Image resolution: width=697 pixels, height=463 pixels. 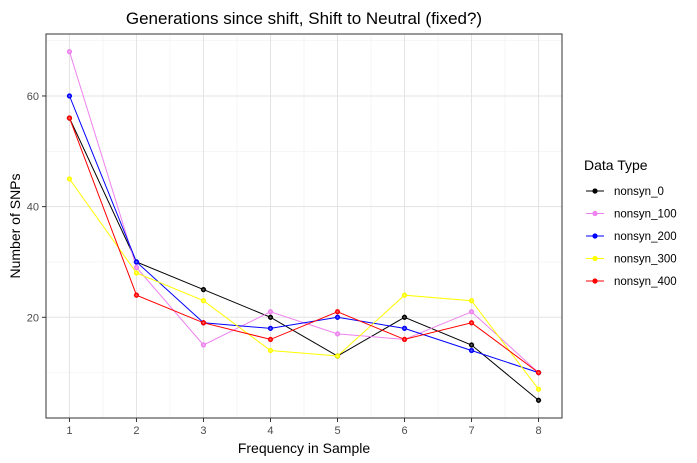 What do you see at coordinates (639, 192) in the screenshot?
I see `legend-label: nonsyn_0` at bounding box center [639, 192].